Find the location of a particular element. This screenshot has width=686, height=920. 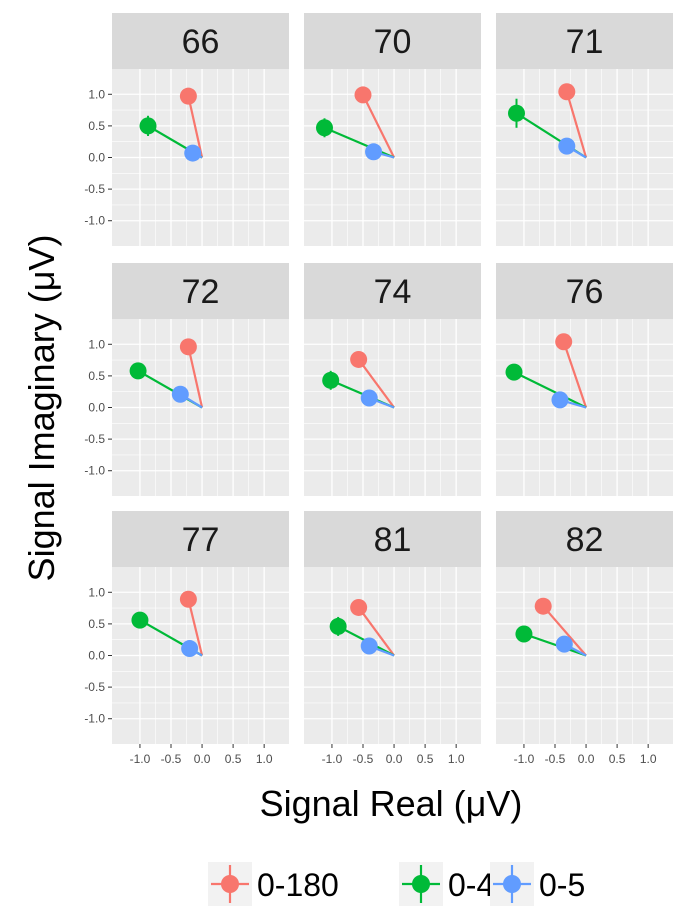

legend: 0-180 0-45 0-5 is located at coordinates (396, 884).